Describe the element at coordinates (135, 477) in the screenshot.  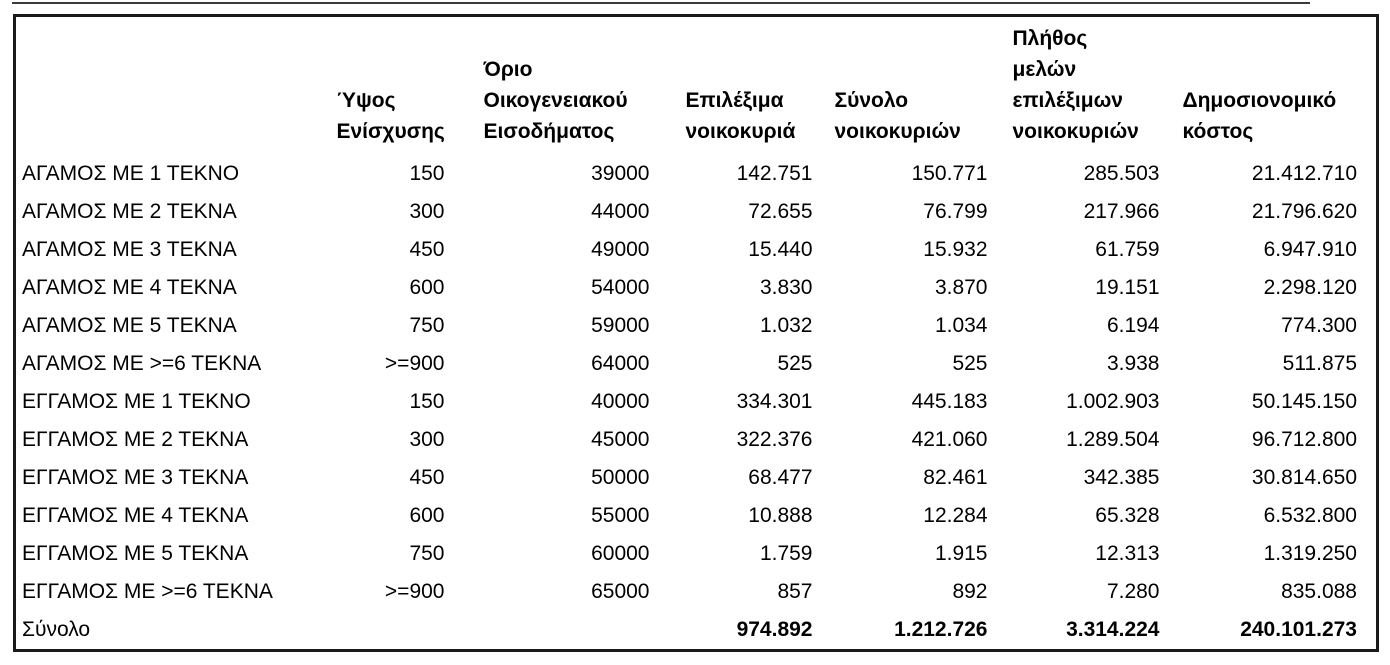
I see `row-label: ΕΓΓΑΜΟΣ ΜΕ 3 ΤΕΚΝΑ` at that location.